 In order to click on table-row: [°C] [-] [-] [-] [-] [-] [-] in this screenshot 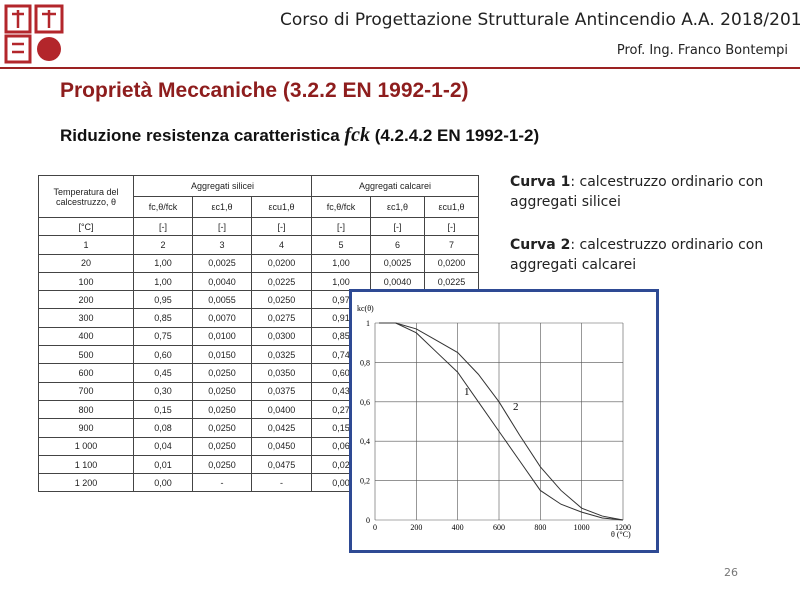, I will do `click(258, 226)`.